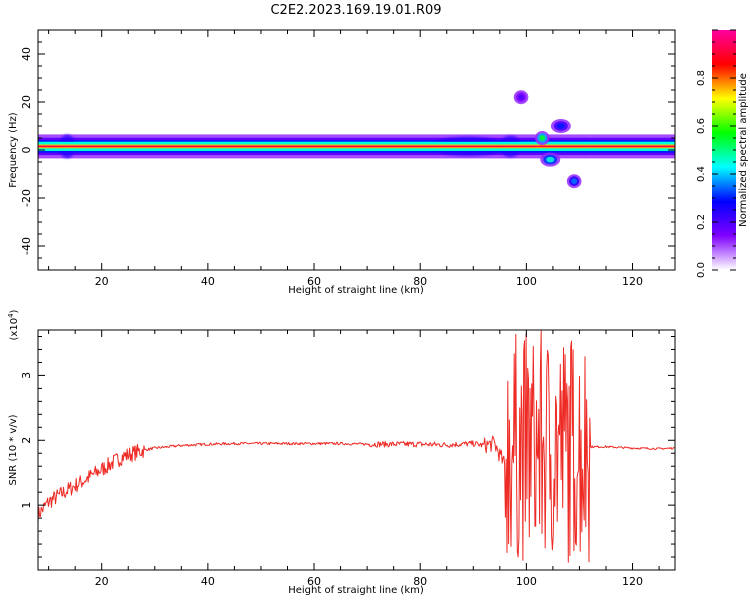 Image resolution: width=750 pixels, height=600 pixels. Describe the element at coordinates (743, 150) in the screenshot. I see `colorbar-label: Normalized spectral amplitude` at that location.